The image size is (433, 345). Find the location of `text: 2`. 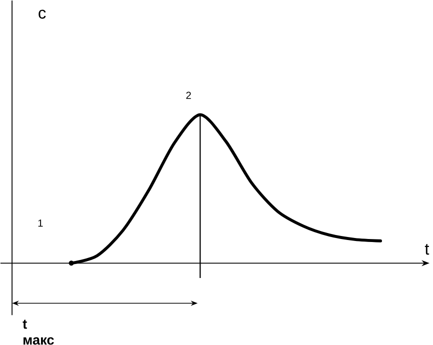

text: 2 is located at coordinates (188, 95).